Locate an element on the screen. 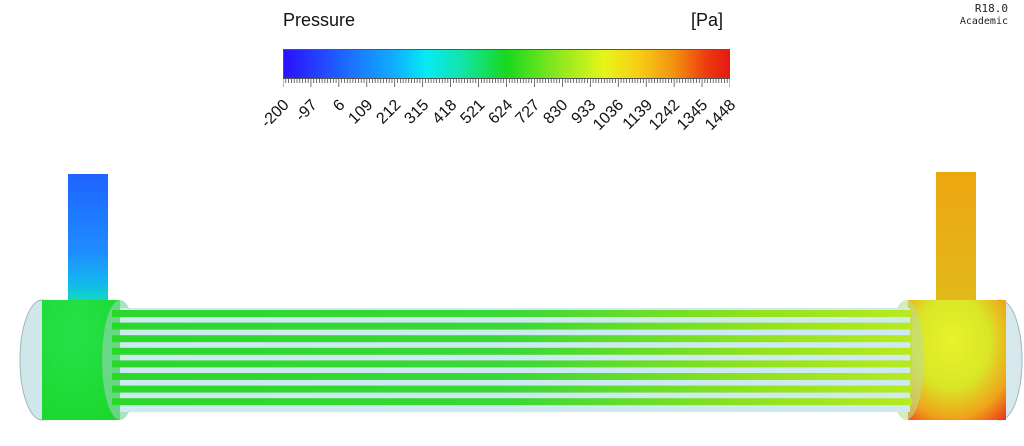 Image resolution: width=1024 pixels, height=446 pixels. colorbar-tick-label: 521 is located at coordinates (472, 112).